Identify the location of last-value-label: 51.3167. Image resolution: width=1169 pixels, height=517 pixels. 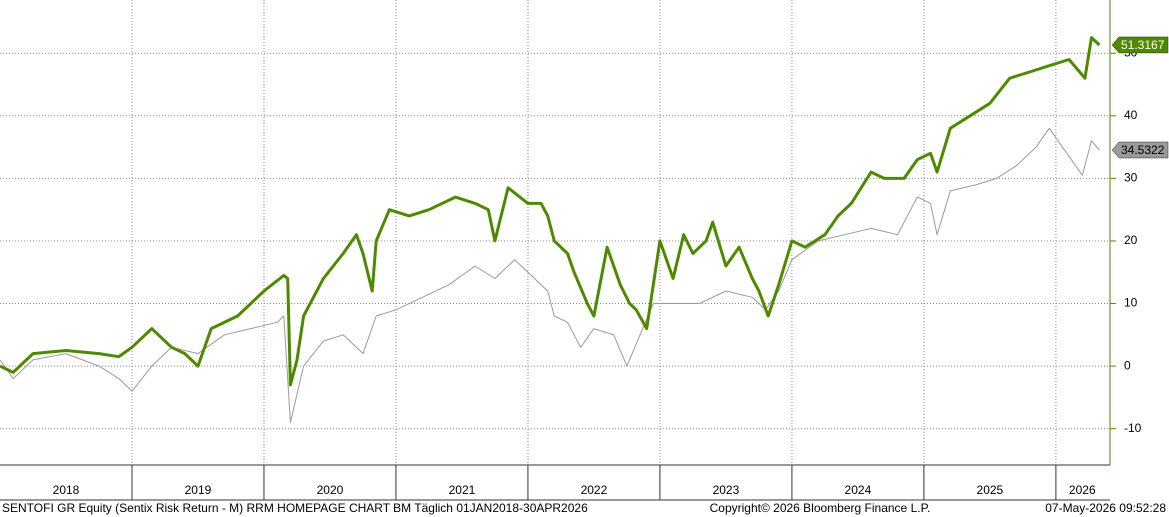
(1143, 45).